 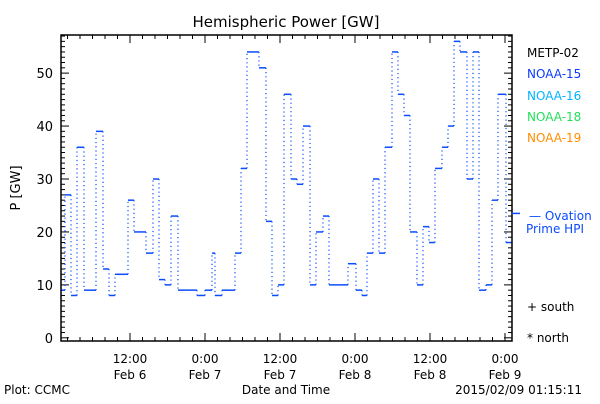 I want to click on plot-credit: Plot: CCMC, so click(x=37, y=390).